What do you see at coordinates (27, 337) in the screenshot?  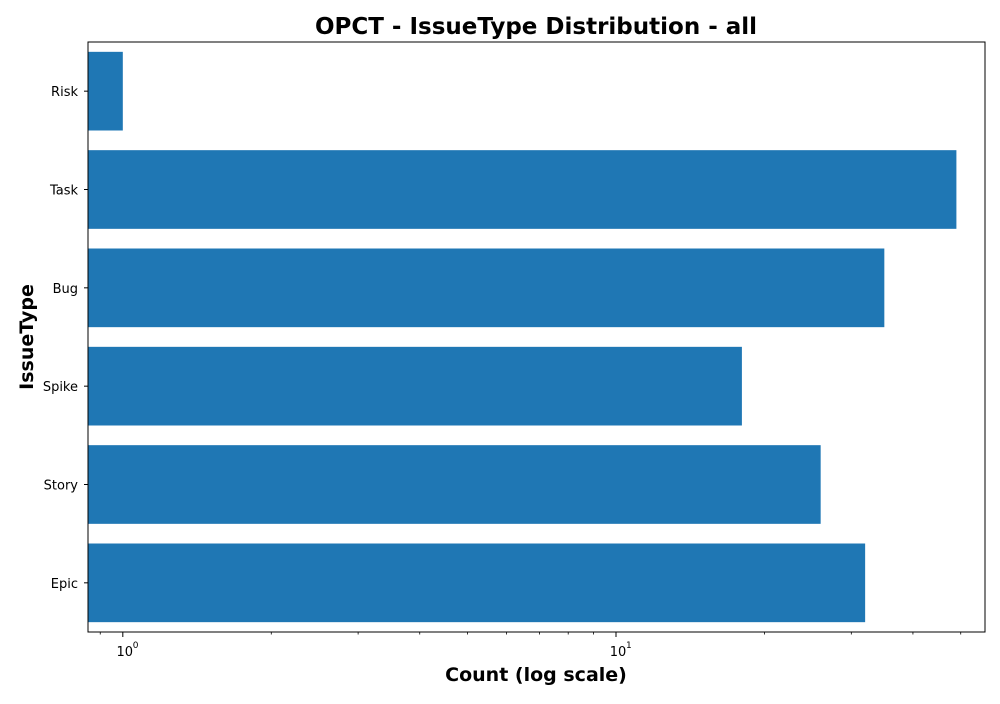 I see `y-axis-label: IssueType` at bounding box center [27, 337].